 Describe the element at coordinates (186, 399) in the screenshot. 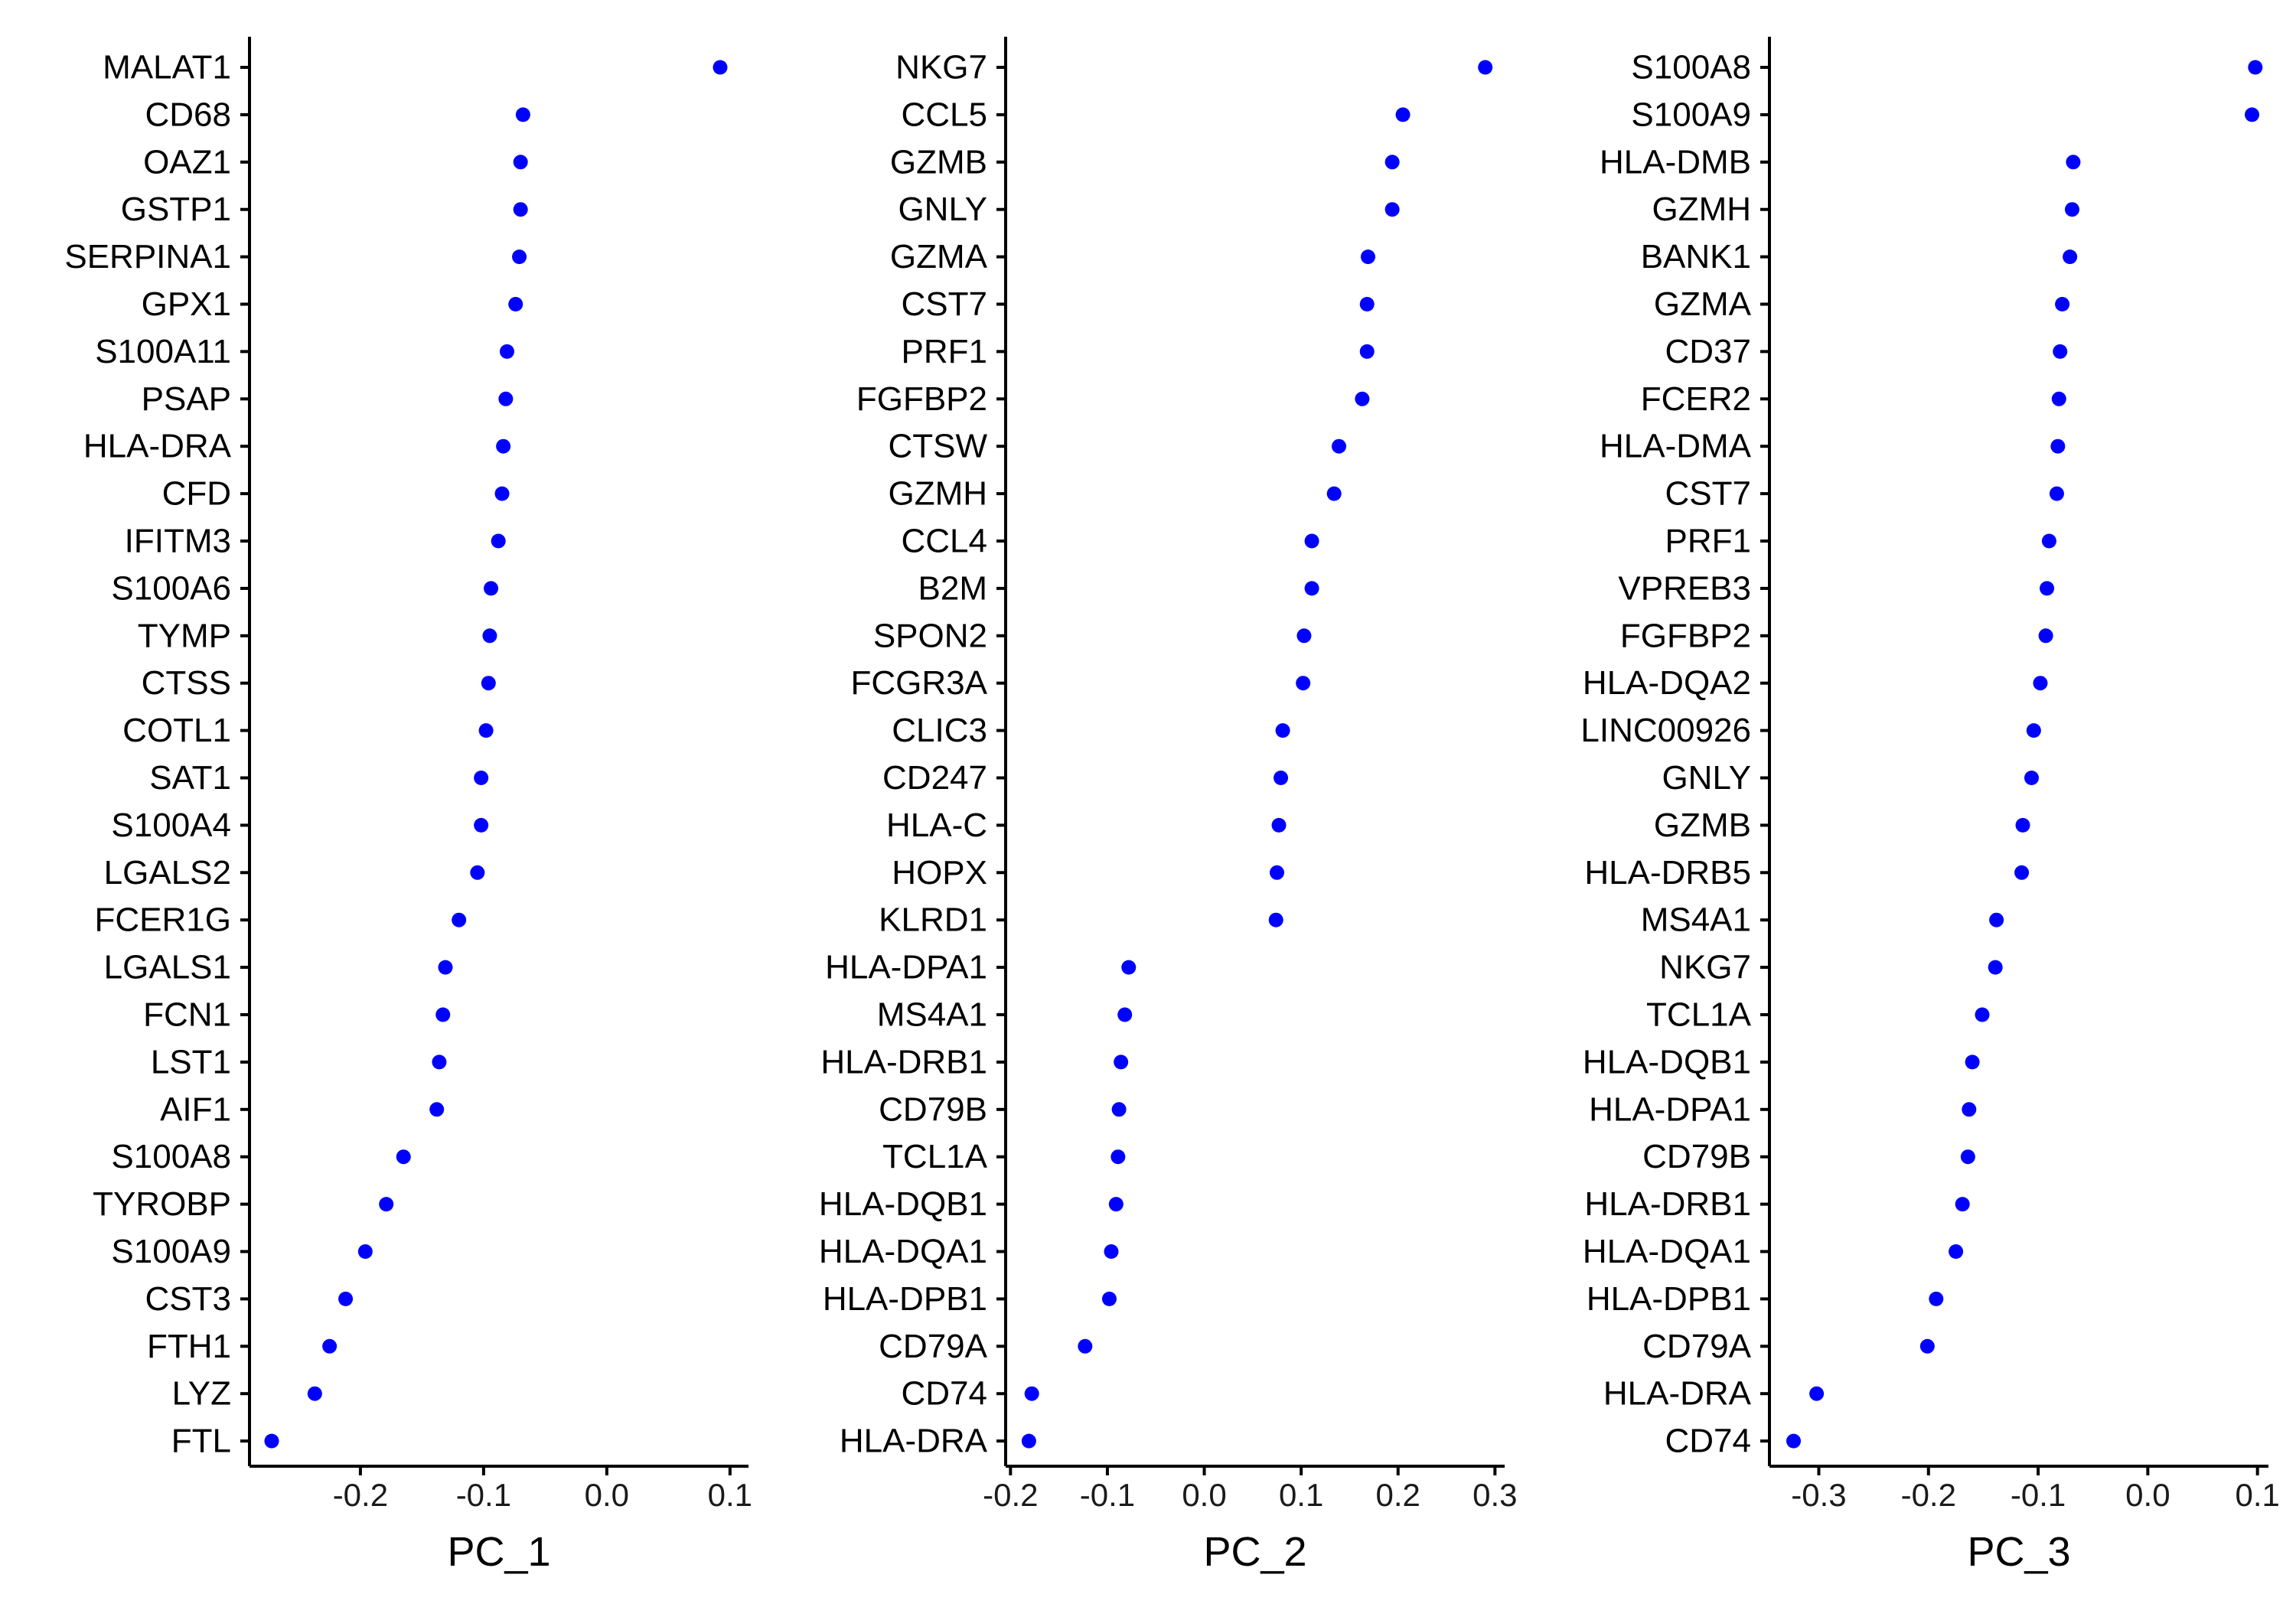

I see `gene-label: PSAP` at that location.